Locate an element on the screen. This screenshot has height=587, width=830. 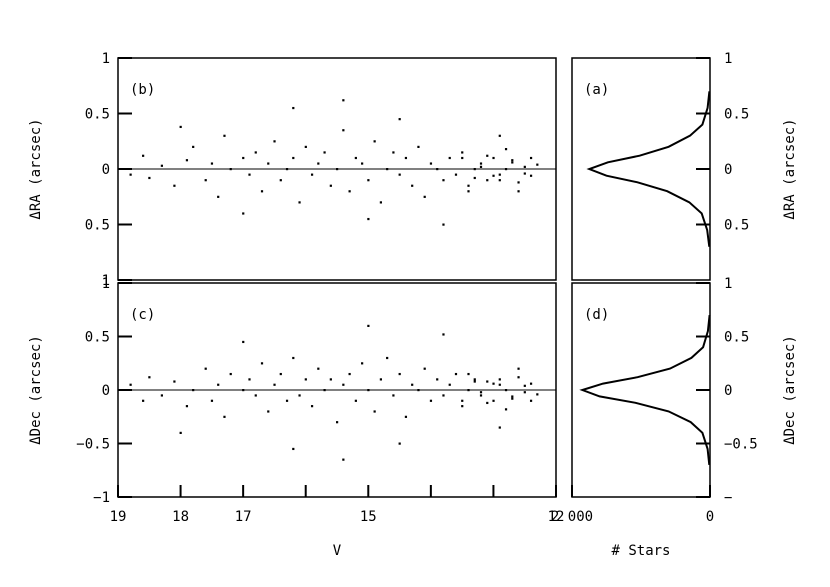
y-tick-label: 1 is located at coordinates (106, 284).